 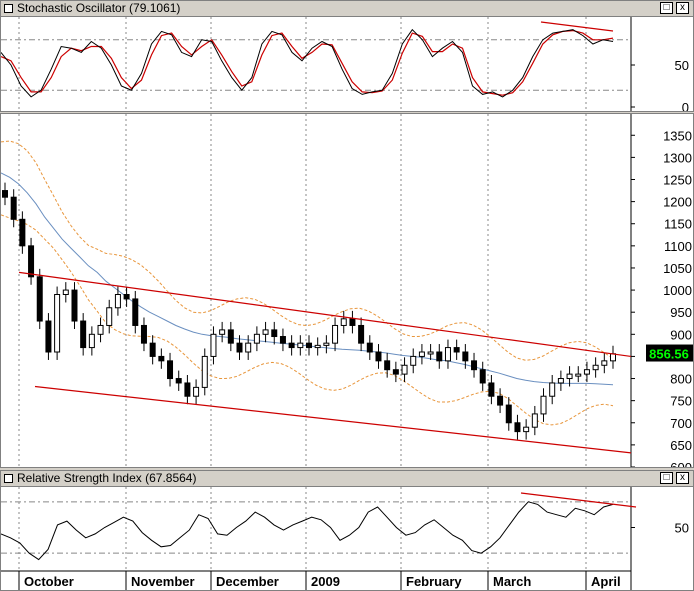 What do you see at coordinates (163, 581) in the screenshot?
I see `month-label: November` at bounding box center [163, 581].